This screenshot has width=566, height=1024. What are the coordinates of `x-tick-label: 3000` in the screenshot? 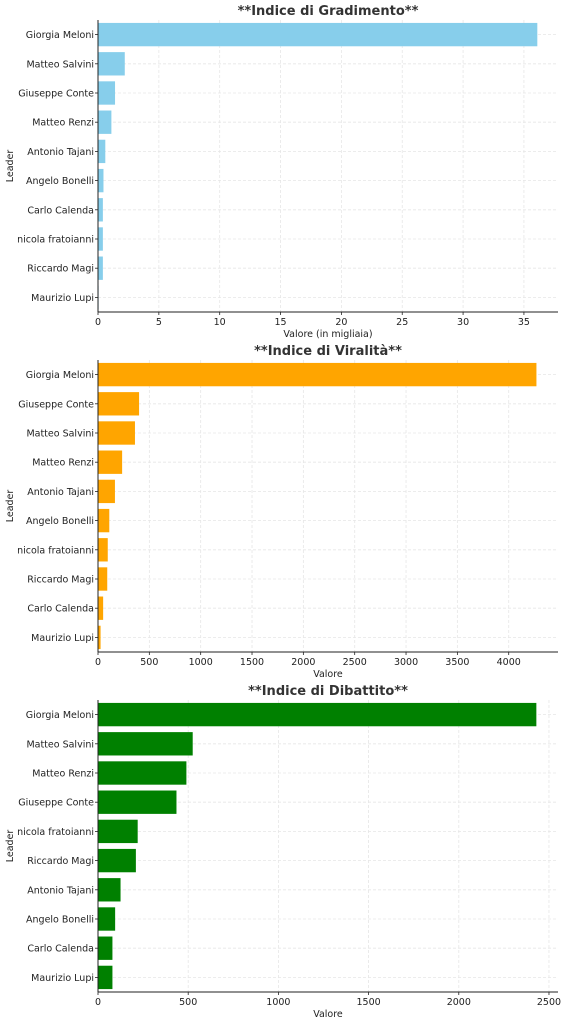 It's located at (406, 662).